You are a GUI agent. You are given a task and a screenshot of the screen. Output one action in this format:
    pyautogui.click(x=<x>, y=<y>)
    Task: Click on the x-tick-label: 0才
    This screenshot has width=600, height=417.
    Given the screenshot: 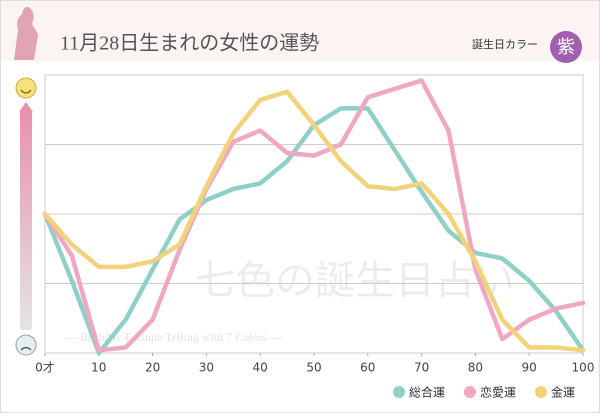 What is the action you would take?
    pyautogui.click(x=45, y=368)
    